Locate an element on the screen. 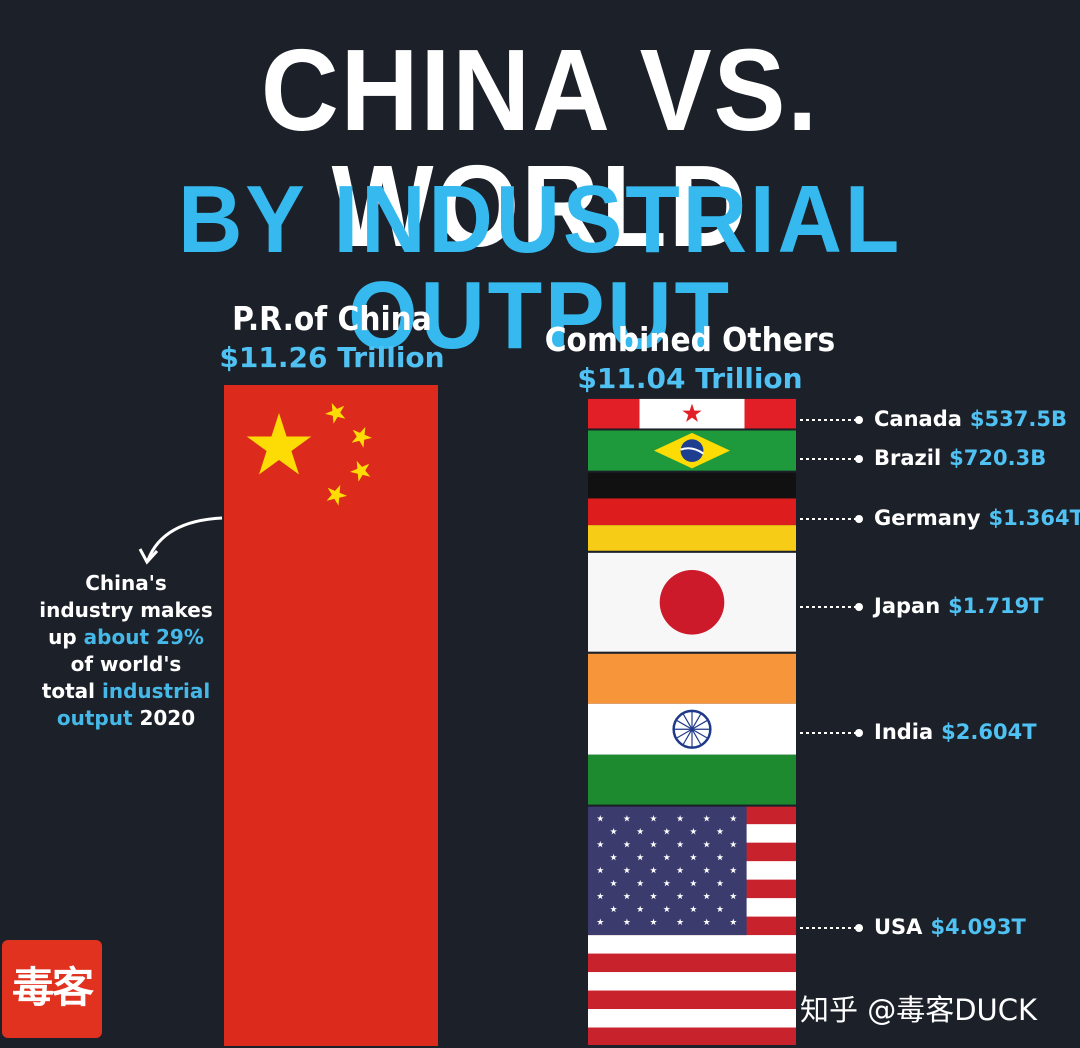  china-flag-bar is located at coordinates (331, 715).